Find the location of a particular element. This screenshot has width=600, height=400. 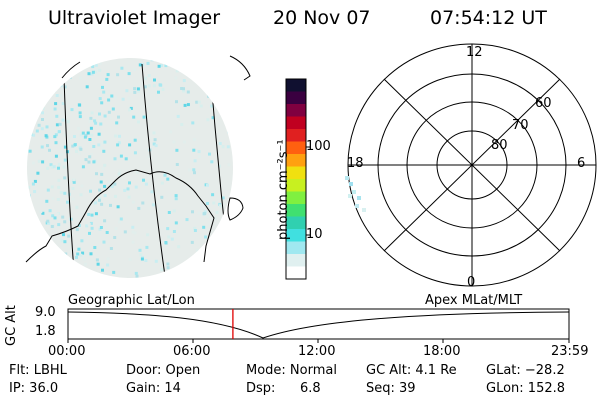

mlt-label-18: 18 is located at coordinates (355, 163).